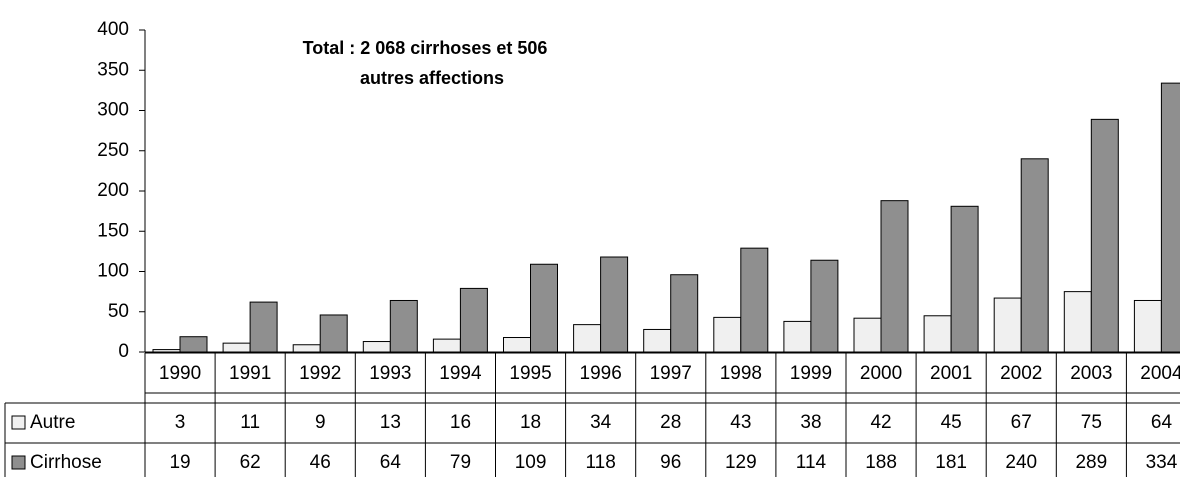  I want to click on x-tick-label: 2001, so click(951, 373).